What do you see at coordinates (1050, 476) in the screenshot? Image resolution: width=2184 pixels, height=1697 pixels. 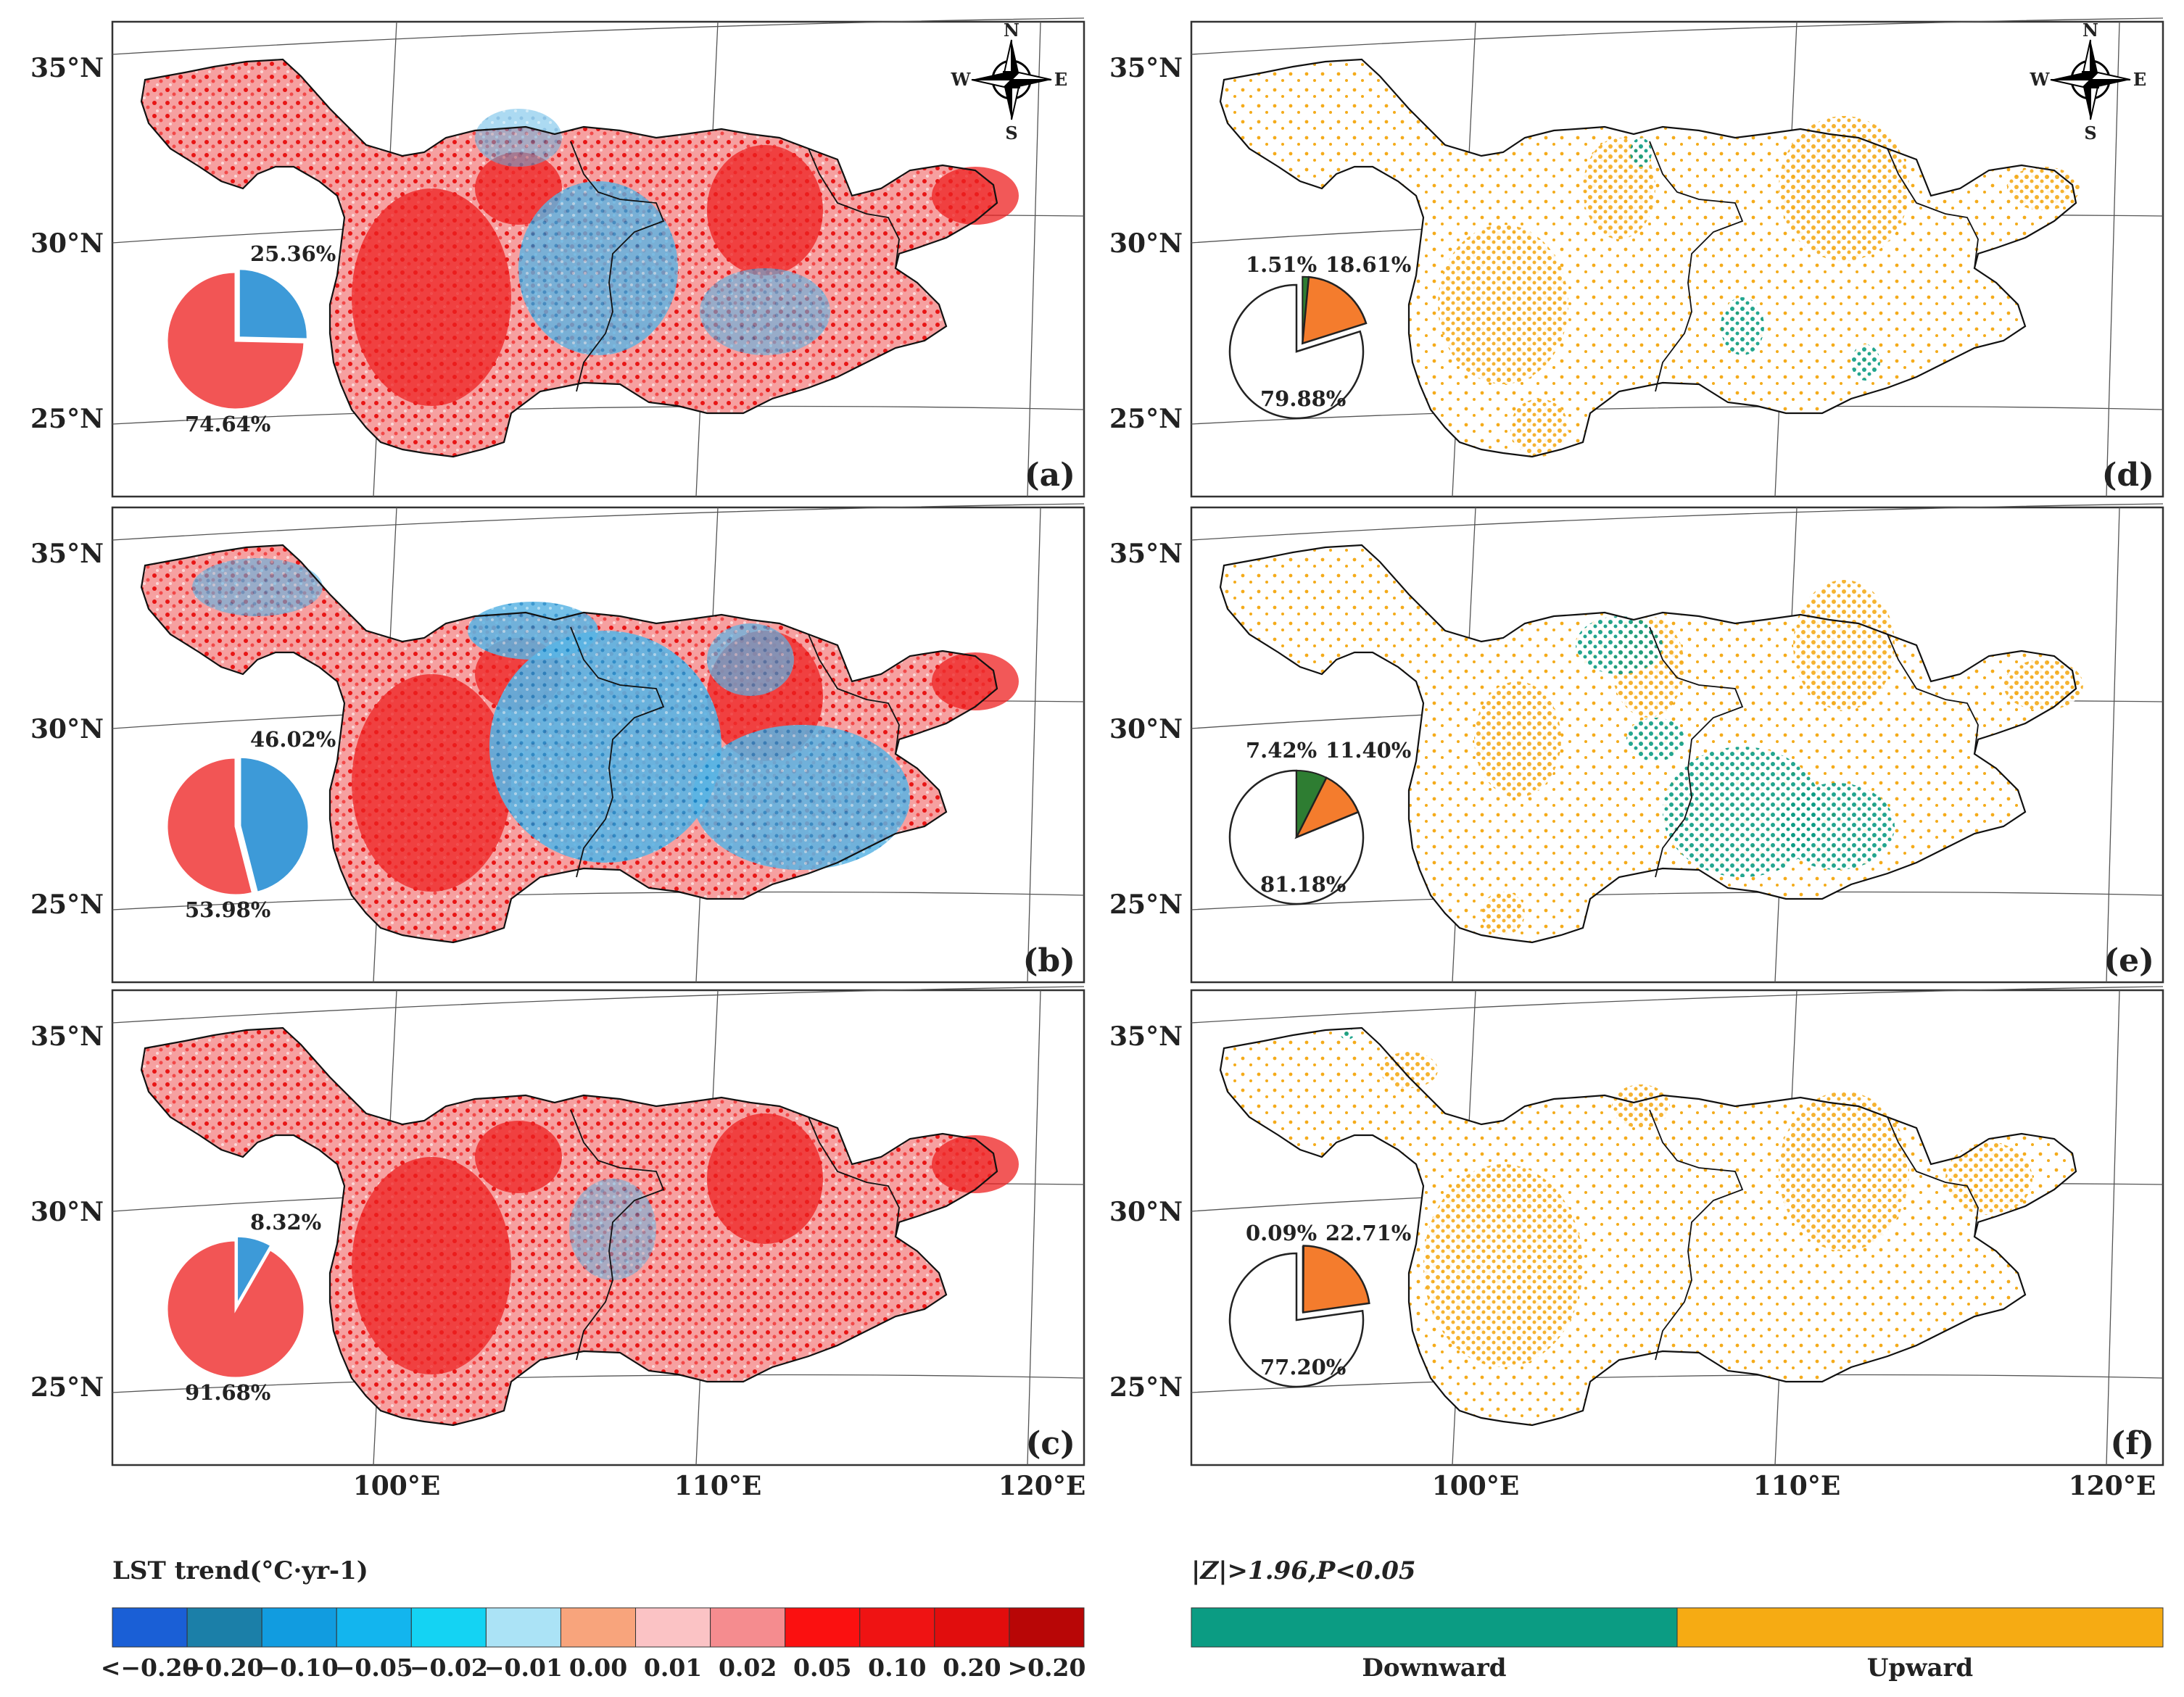 I see `panel-letter: (a)` at bounding box center [1050, 476].